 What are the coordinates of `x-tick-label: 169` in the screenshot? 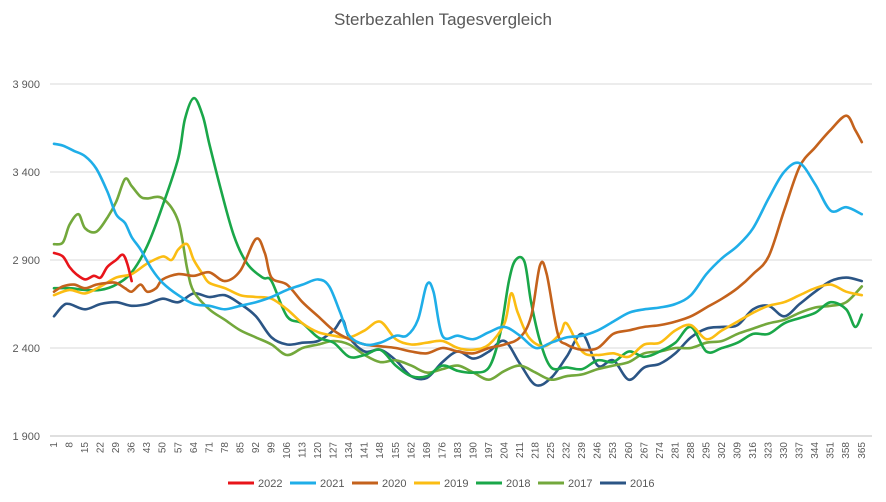 It's located at (427, 450).